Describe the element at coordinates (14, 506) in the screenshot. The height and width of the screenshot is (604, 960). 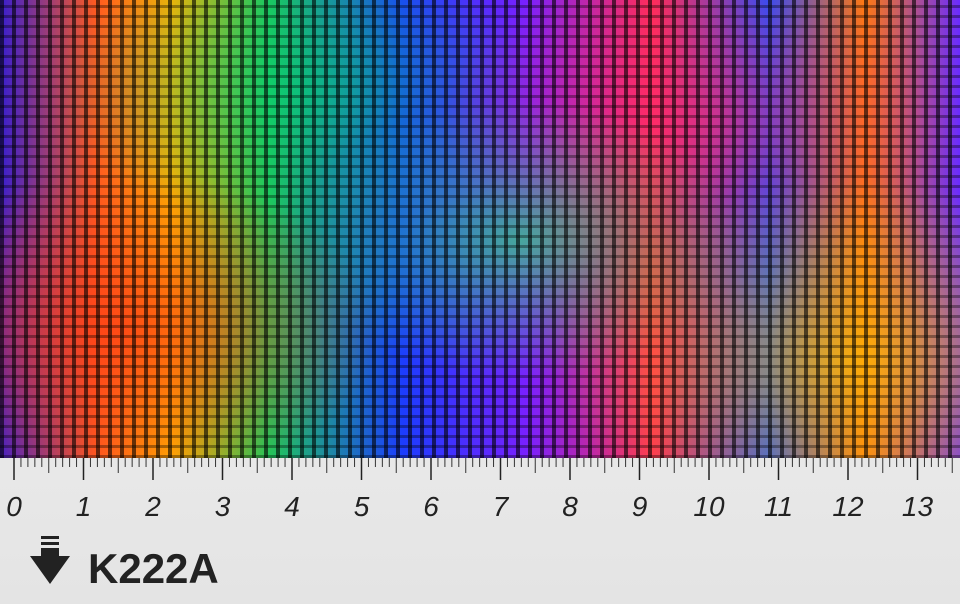
I see `ruler-label: 0` at that location.